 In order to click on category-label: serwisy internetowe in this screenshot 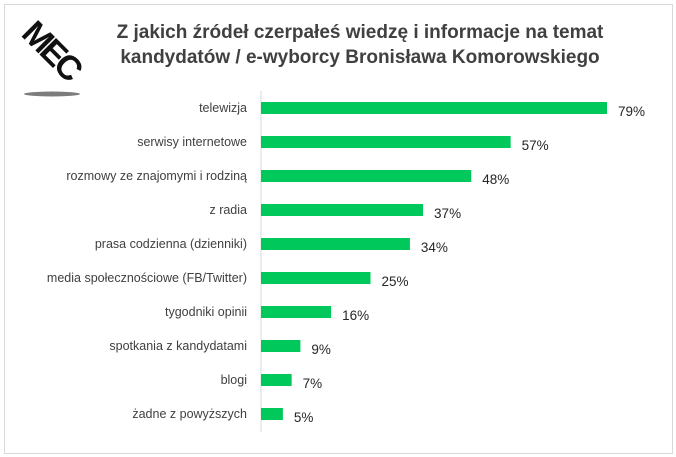, I will do `click(192, 142)`.